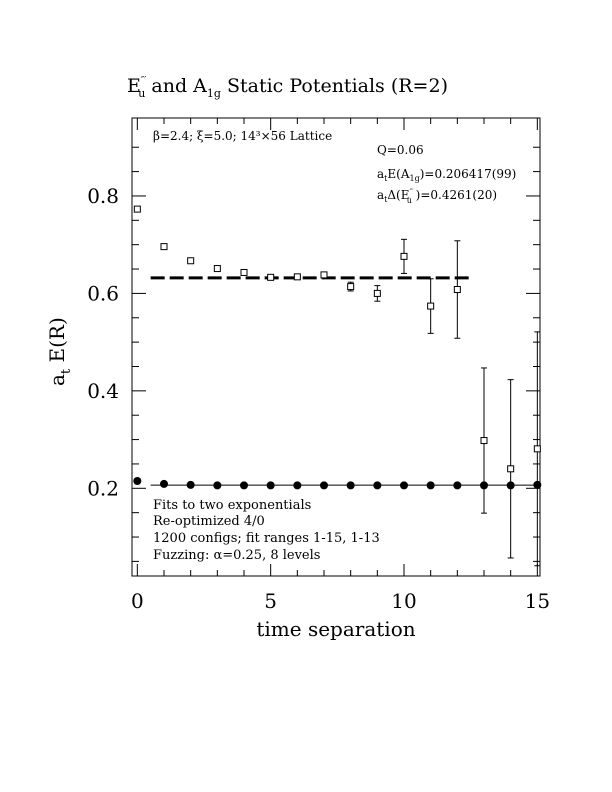 The image size is (612, 792). Describe the element at coordinates (232, 505) in the screenshot. I see `note-1: Fits to two exponentials` at that location.